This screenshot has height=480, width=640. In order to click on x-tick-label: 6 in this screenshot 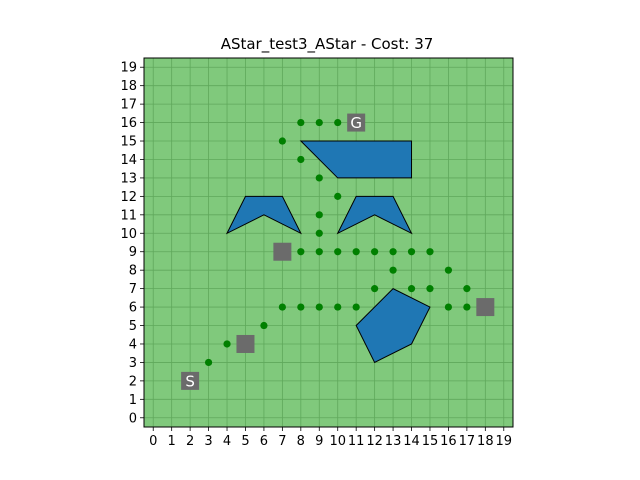, I will do `click(264, 441)`.